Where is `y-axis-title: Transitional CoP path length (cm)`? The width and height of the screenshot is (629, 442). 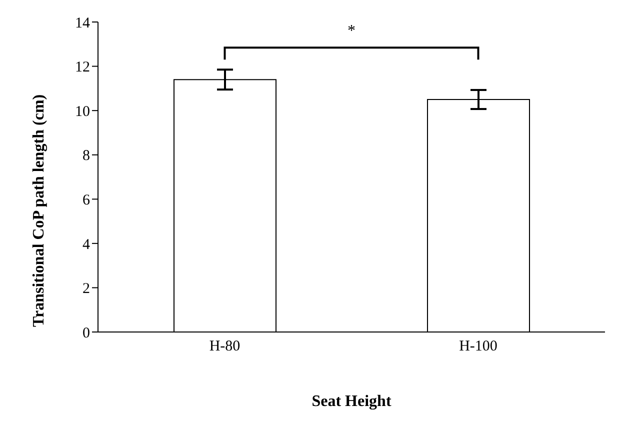 y-axis-title: Transitional CoP path length (cm) is located at coordinates (39, 210).